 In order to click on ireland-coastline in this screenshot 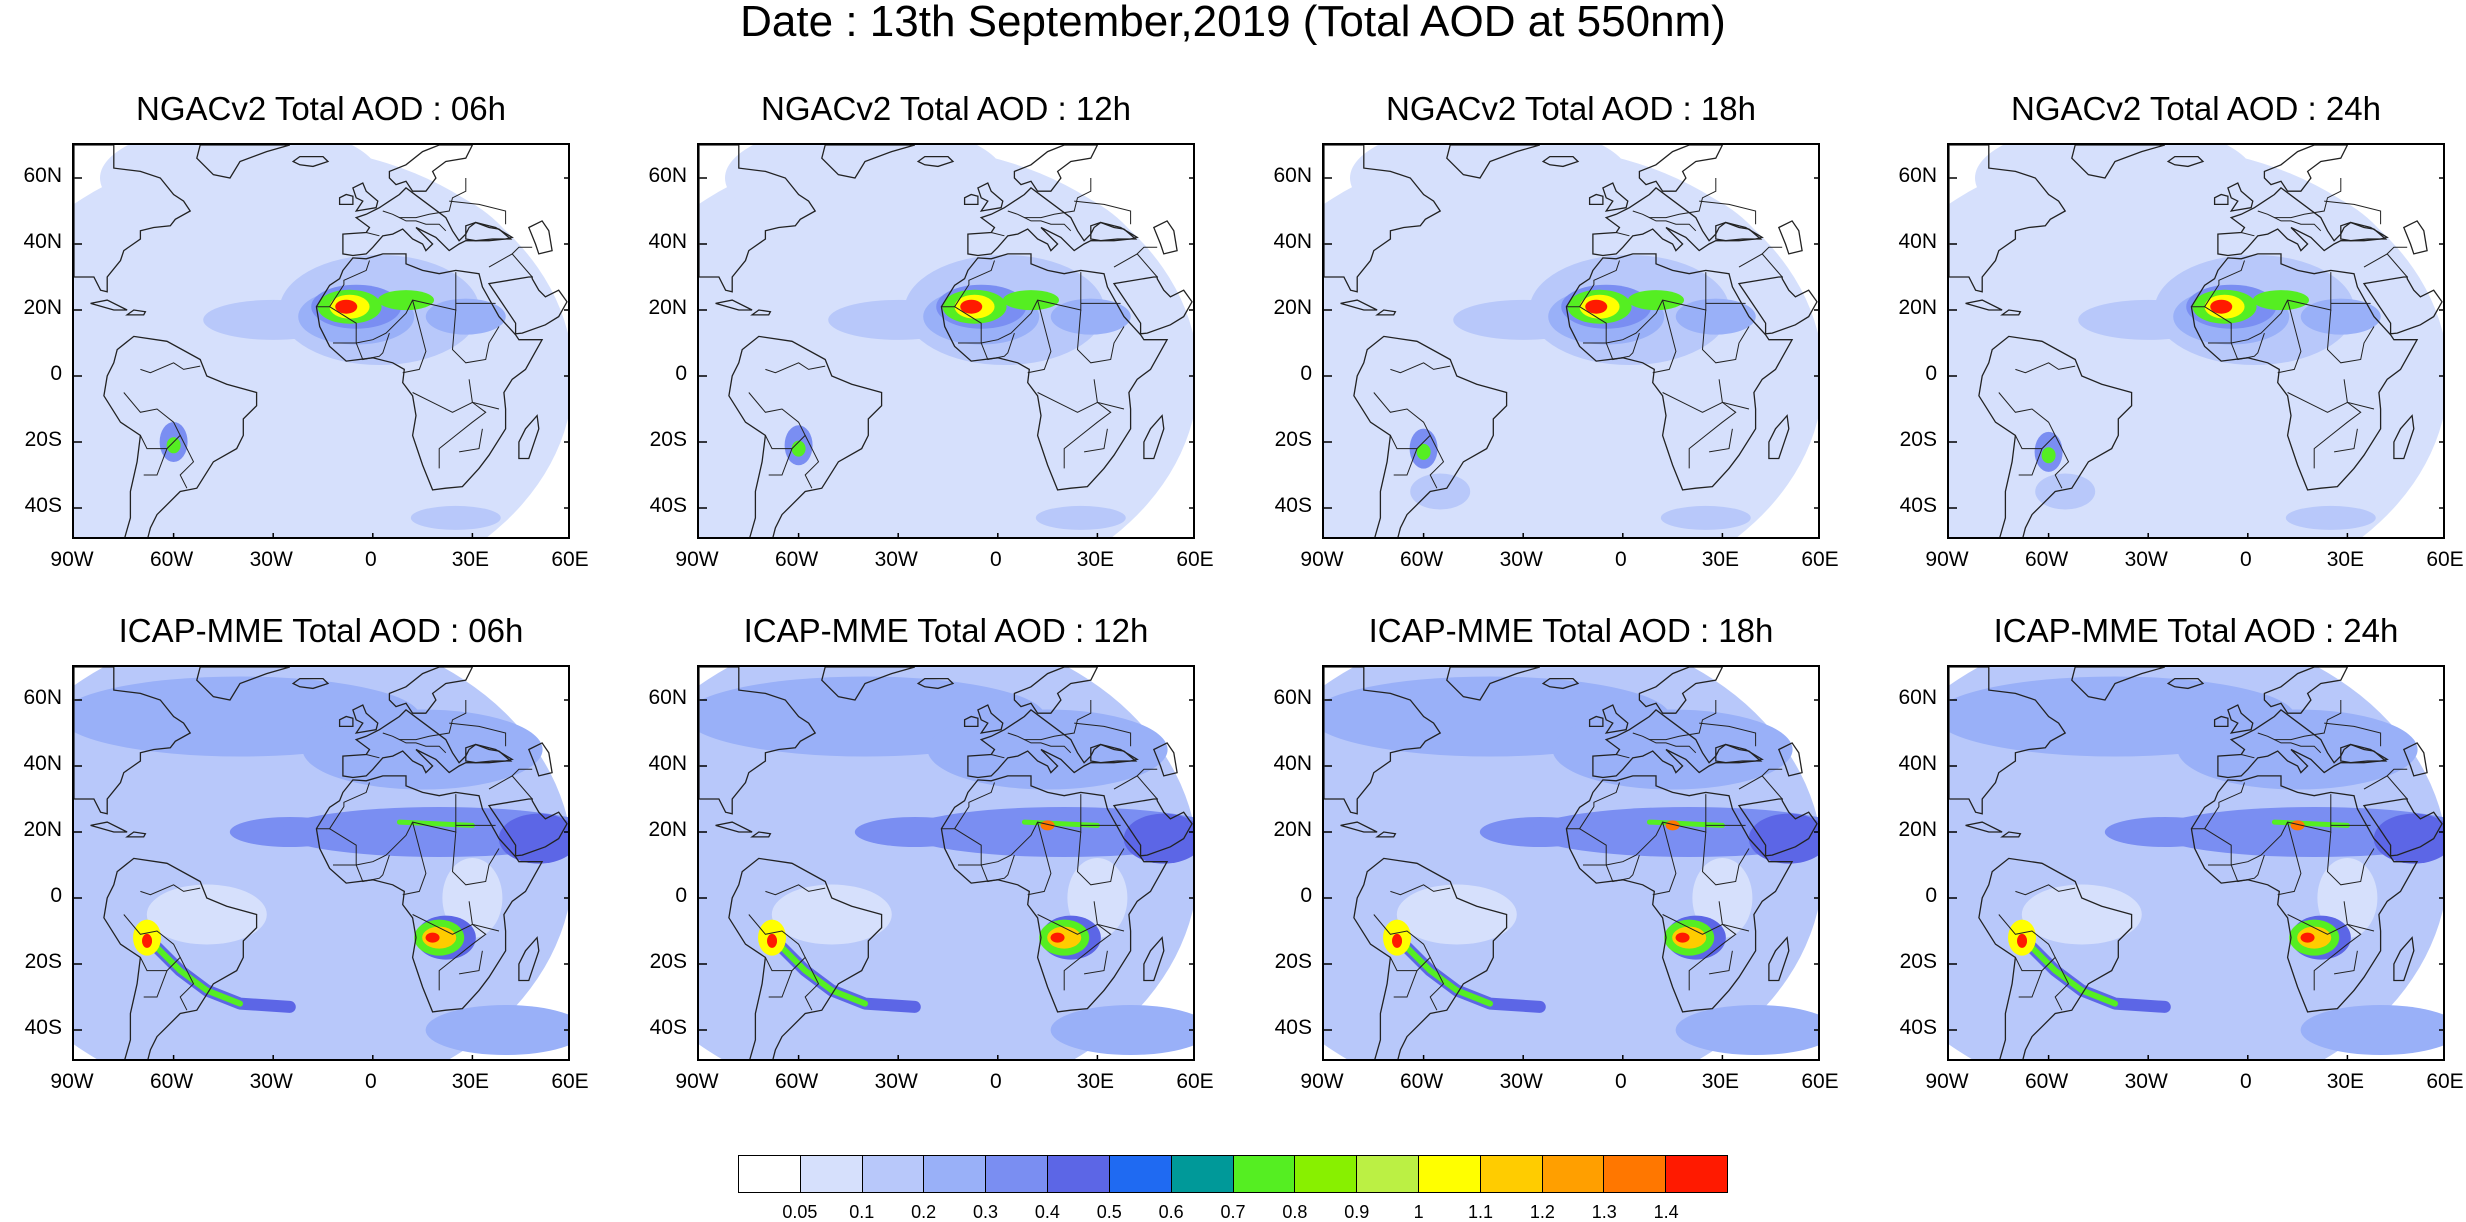, I will do `click(2221, 199)`.